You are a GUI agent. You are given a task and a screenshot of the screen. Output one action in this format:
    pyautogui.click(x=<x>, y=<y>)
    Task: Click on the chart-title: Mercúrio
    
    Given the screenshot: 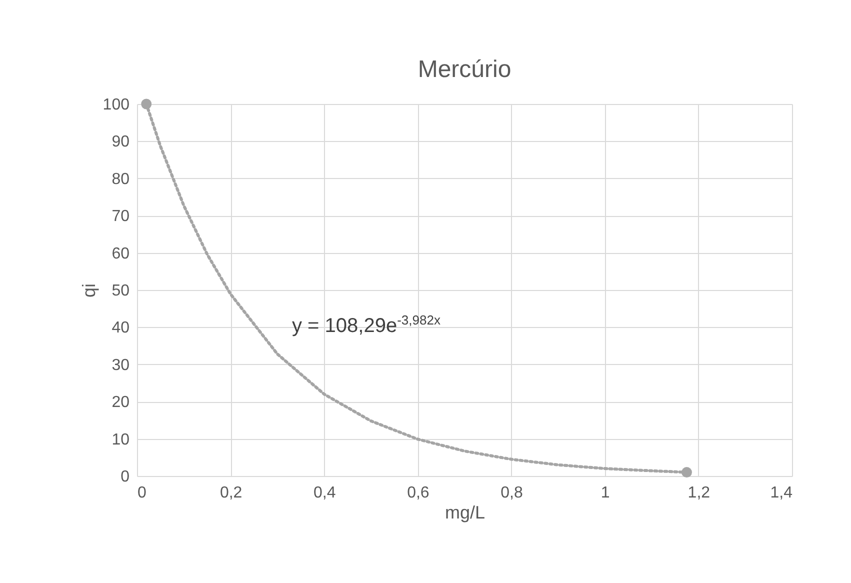 What is the action you would take?
    pyautogui.click(x=465, y=69)
    